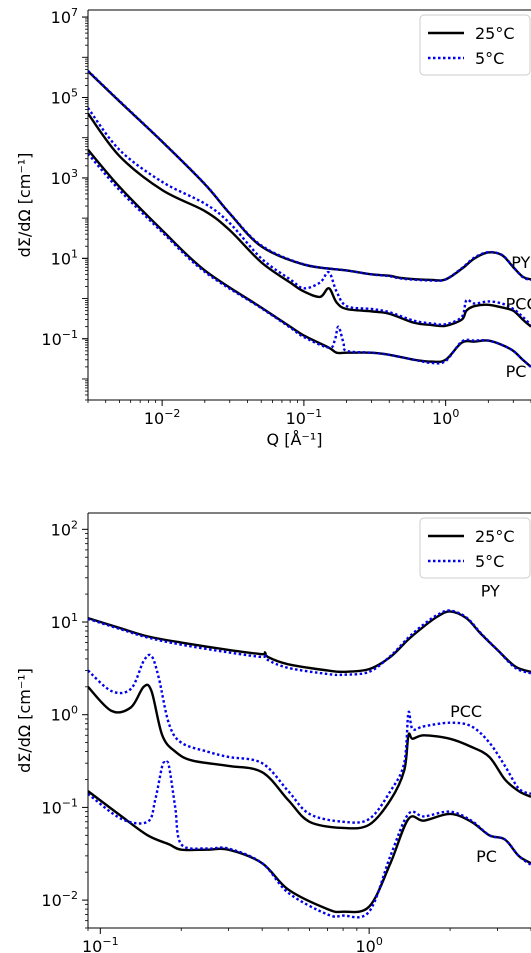  Describe the element at coordinates (309, 756) in the screenshot. I see `series-line-pcc-25c` at that location.